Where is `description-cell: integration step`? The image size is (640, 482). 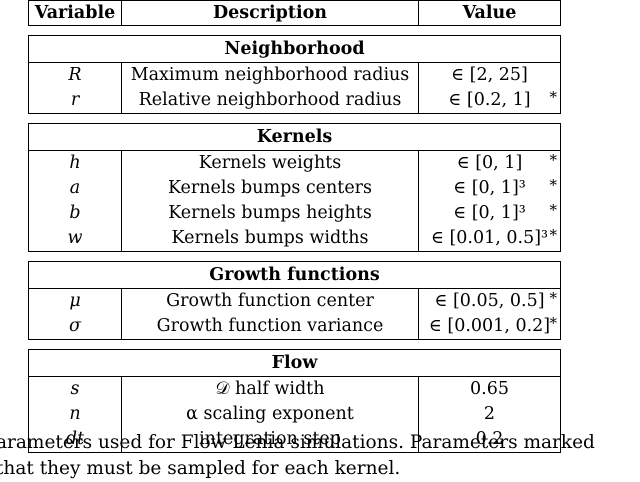 description-cell: integration step is located at coordinates (270, 440).